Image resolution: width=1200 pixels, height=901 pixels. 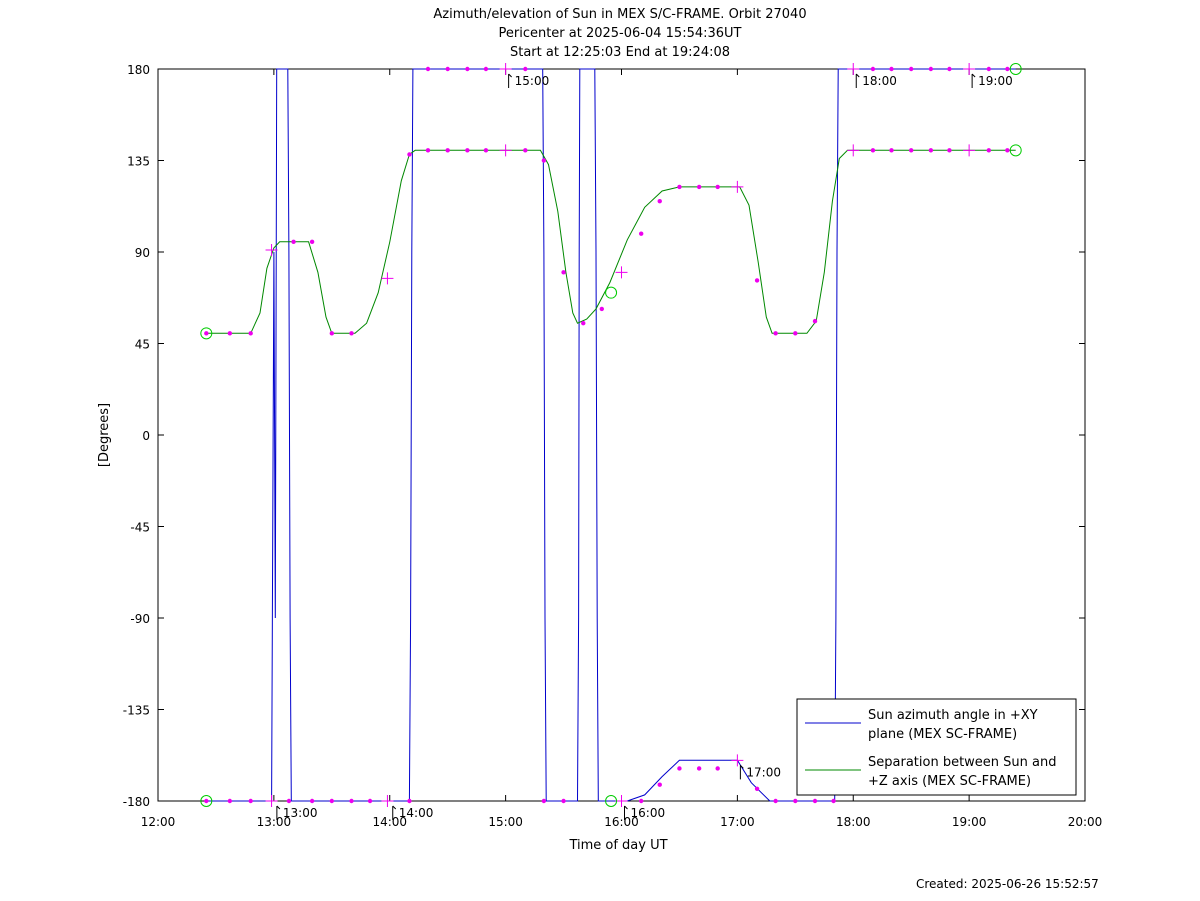 I want to click on y-tick-label: -90, so click(x=140, y=619).